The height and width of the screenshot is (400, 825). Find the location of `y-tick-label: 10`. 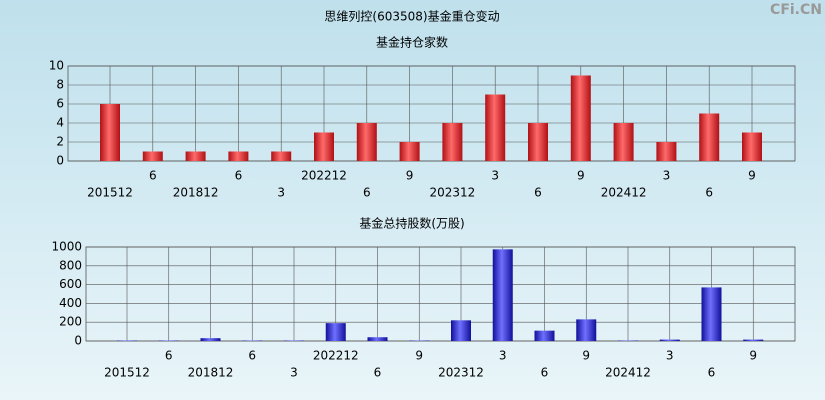

y-tick-label: 10 is located at coordinates (56, 66).